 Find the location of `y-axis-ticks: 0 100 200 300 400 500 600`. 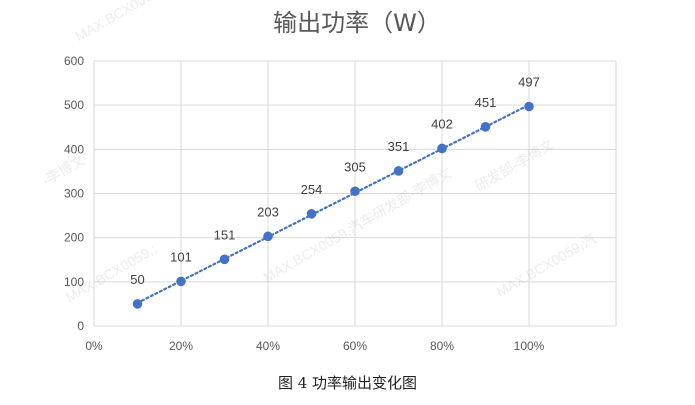

y-axis-ticks: 0 100 200 300 400 500 600 is located at coordinates (74, 193).